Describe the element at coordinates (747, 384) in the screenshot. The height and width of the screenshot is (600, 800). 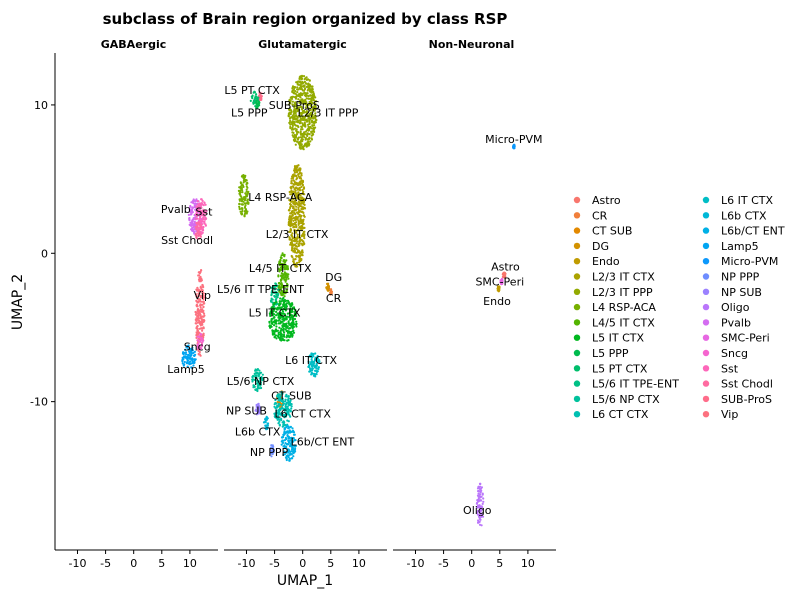
I see `legend-label: Sst Chodl` at that location.